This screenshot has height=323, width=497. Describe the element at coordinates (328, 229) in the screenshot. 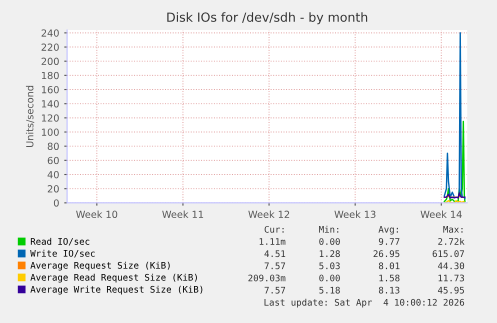

I see `text: Min:` at that location.